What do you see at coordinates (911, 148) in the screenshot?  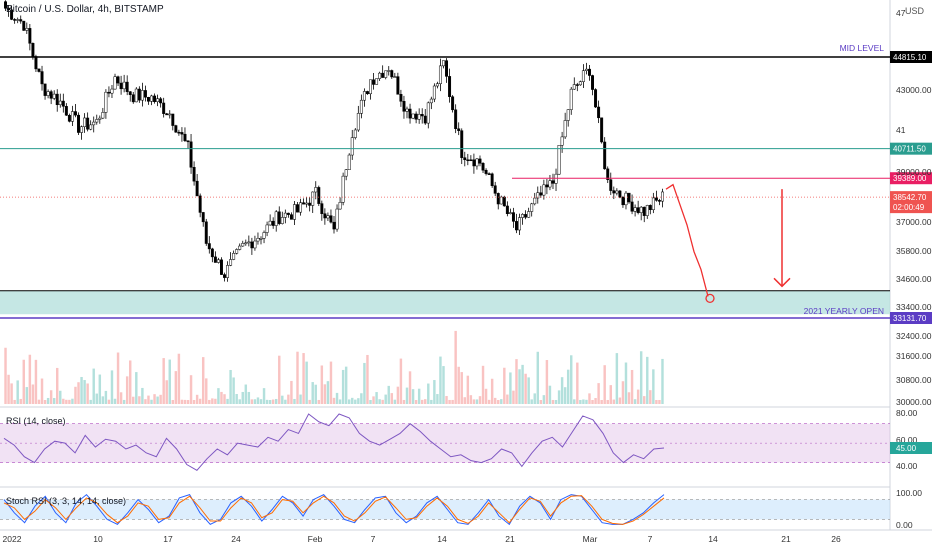 I see `price-tag-1: 40711.50` at bounding box center [911, 148].